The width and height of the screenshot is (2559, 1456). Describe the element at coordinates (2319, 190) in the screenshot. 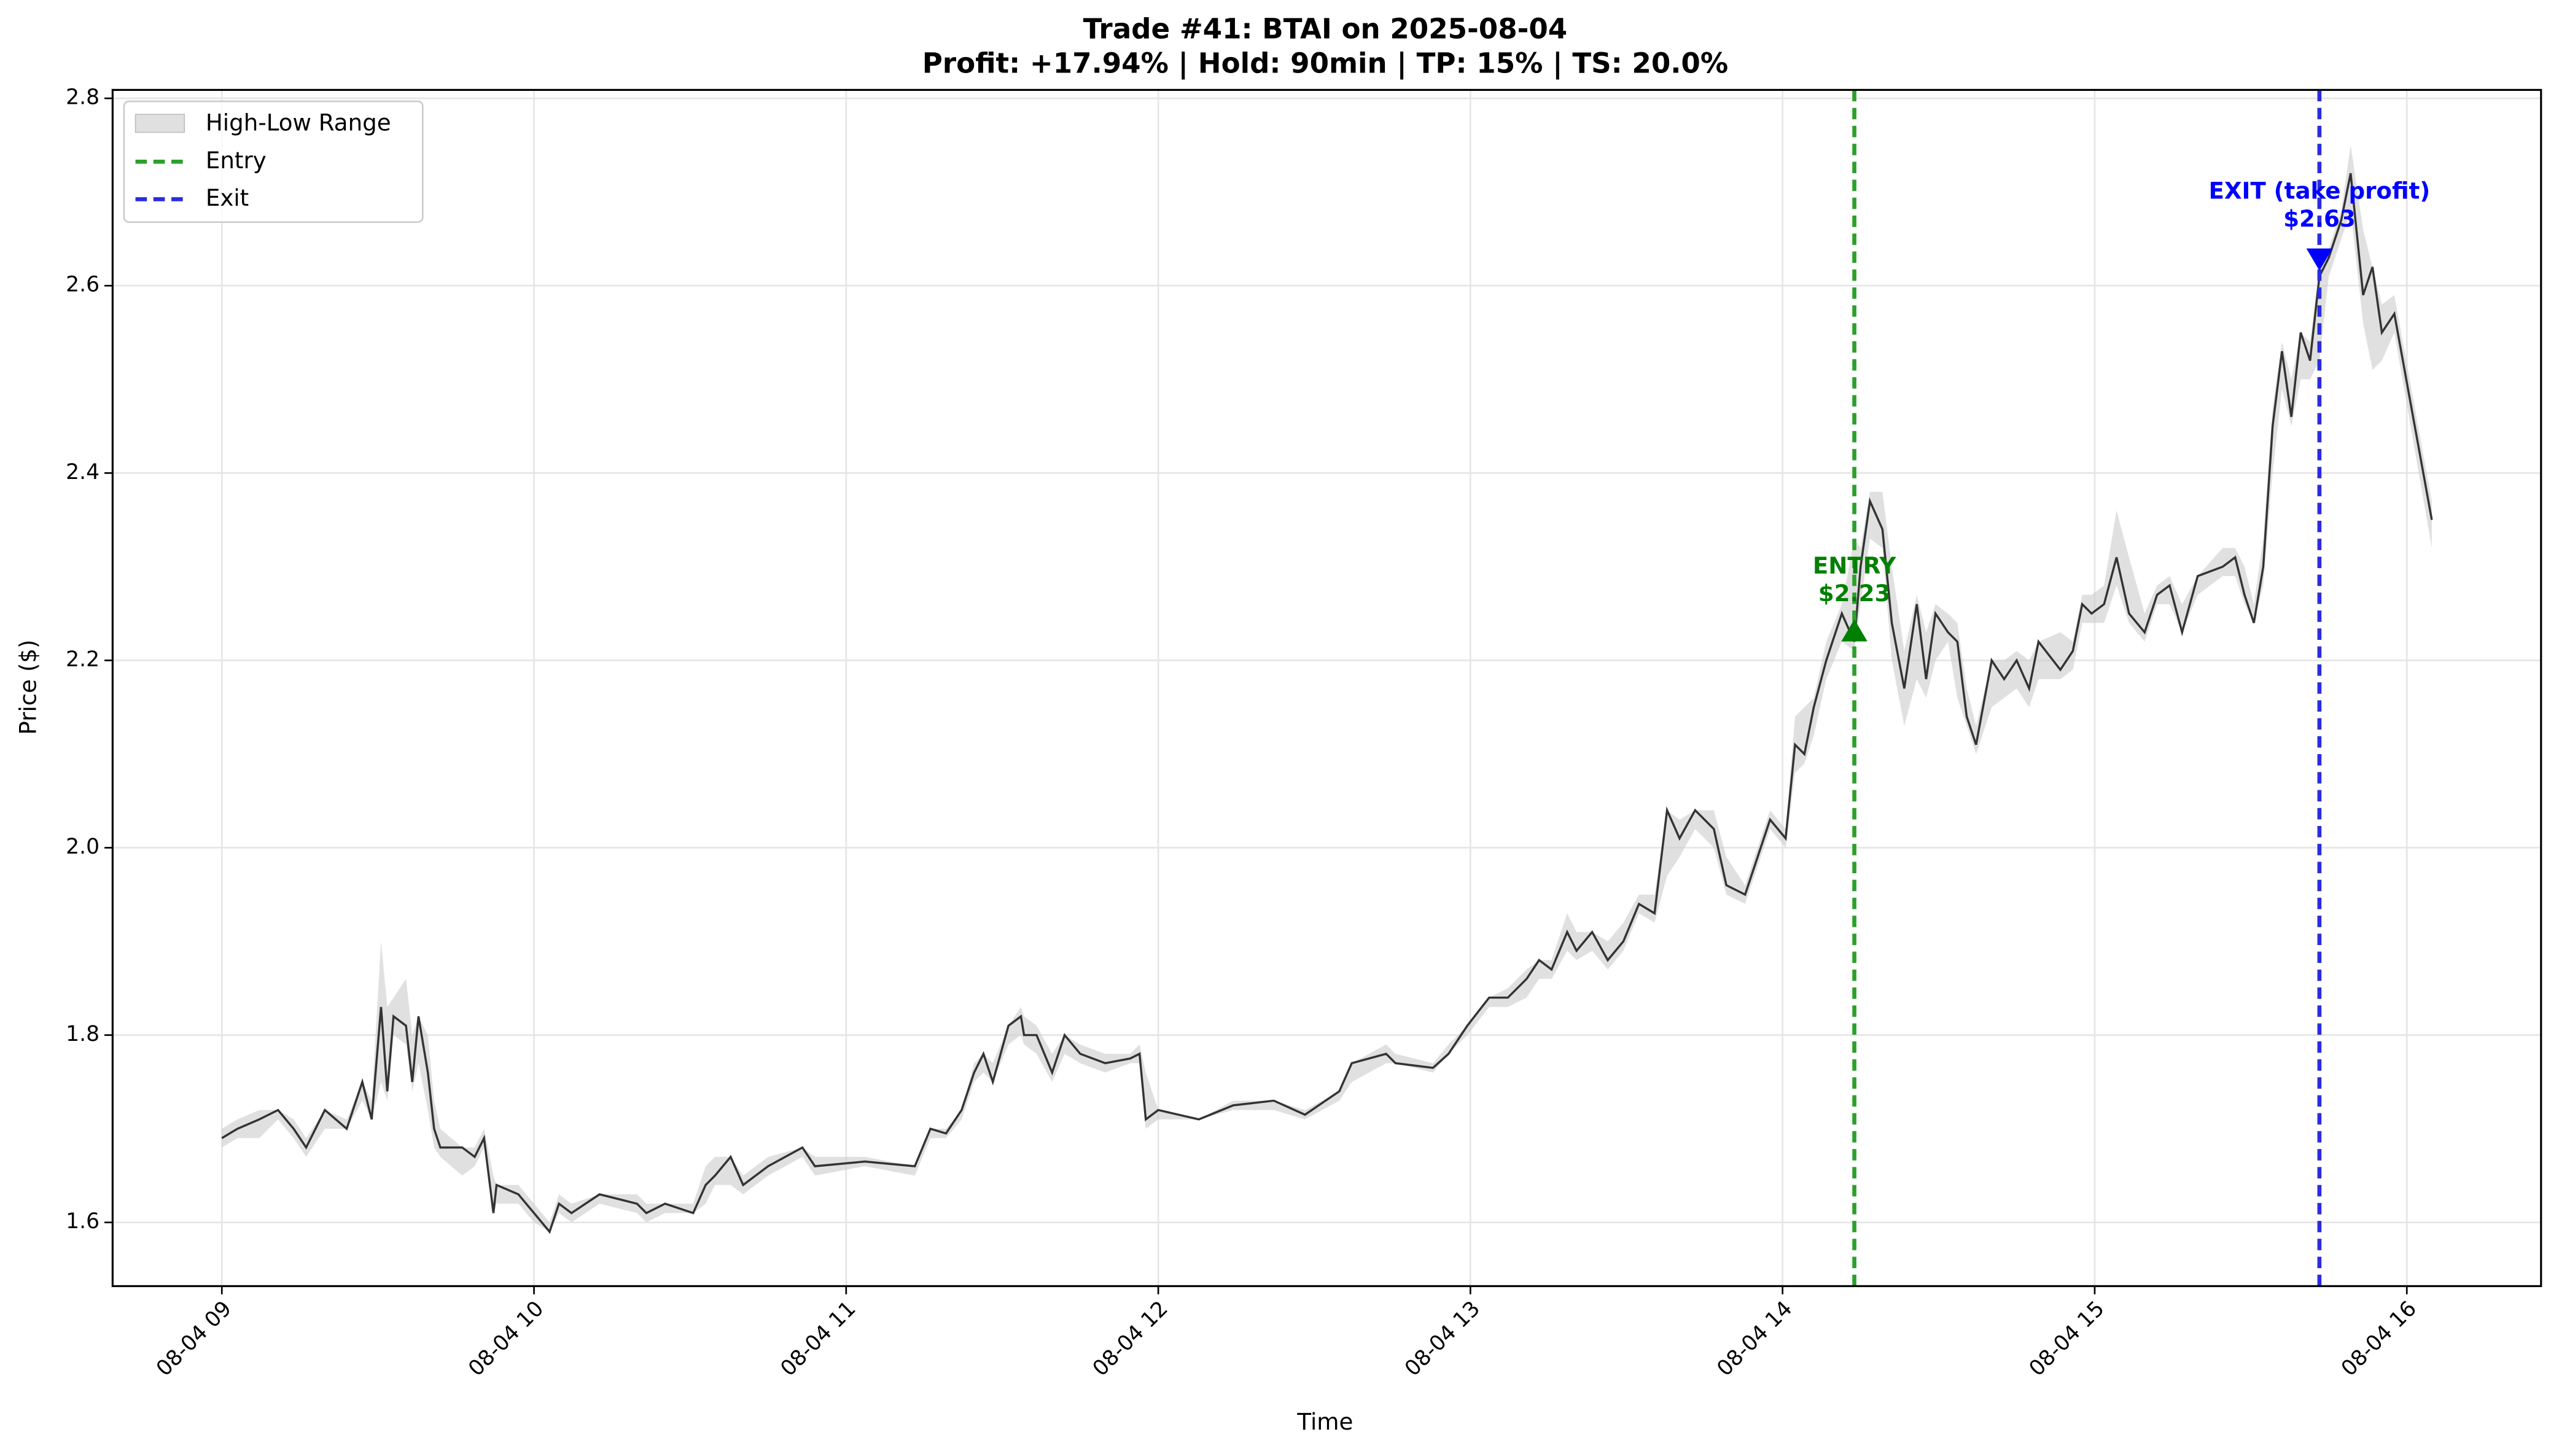

I see `event-label: EXIT (take profit)` at that location.